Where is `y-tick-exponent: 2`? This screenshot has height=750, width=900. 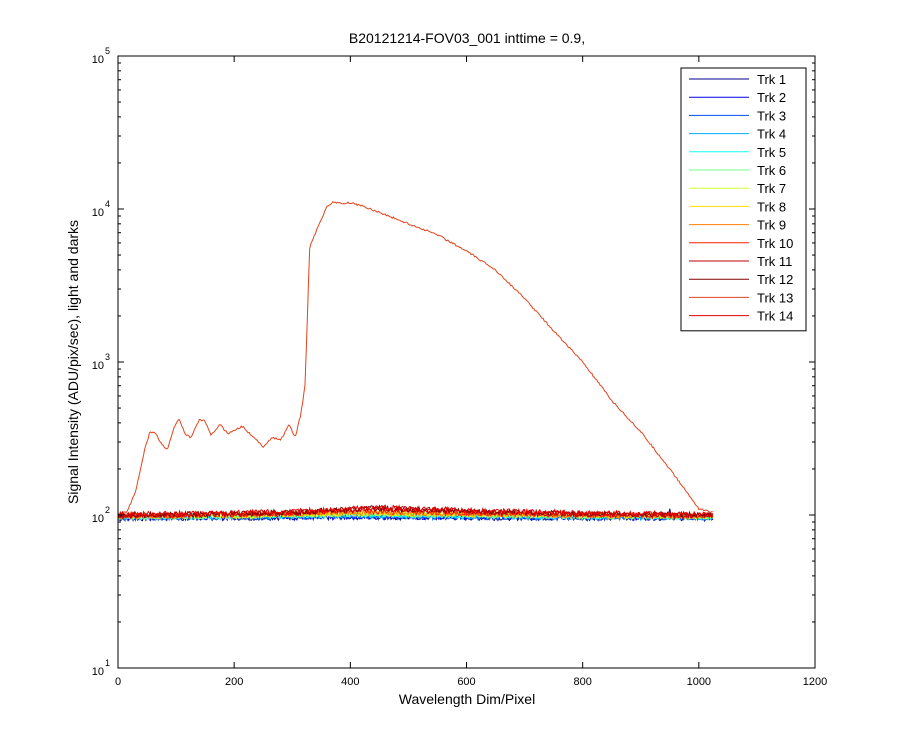
y-tick-exponent: 2 is located at coordinates (107, 510).